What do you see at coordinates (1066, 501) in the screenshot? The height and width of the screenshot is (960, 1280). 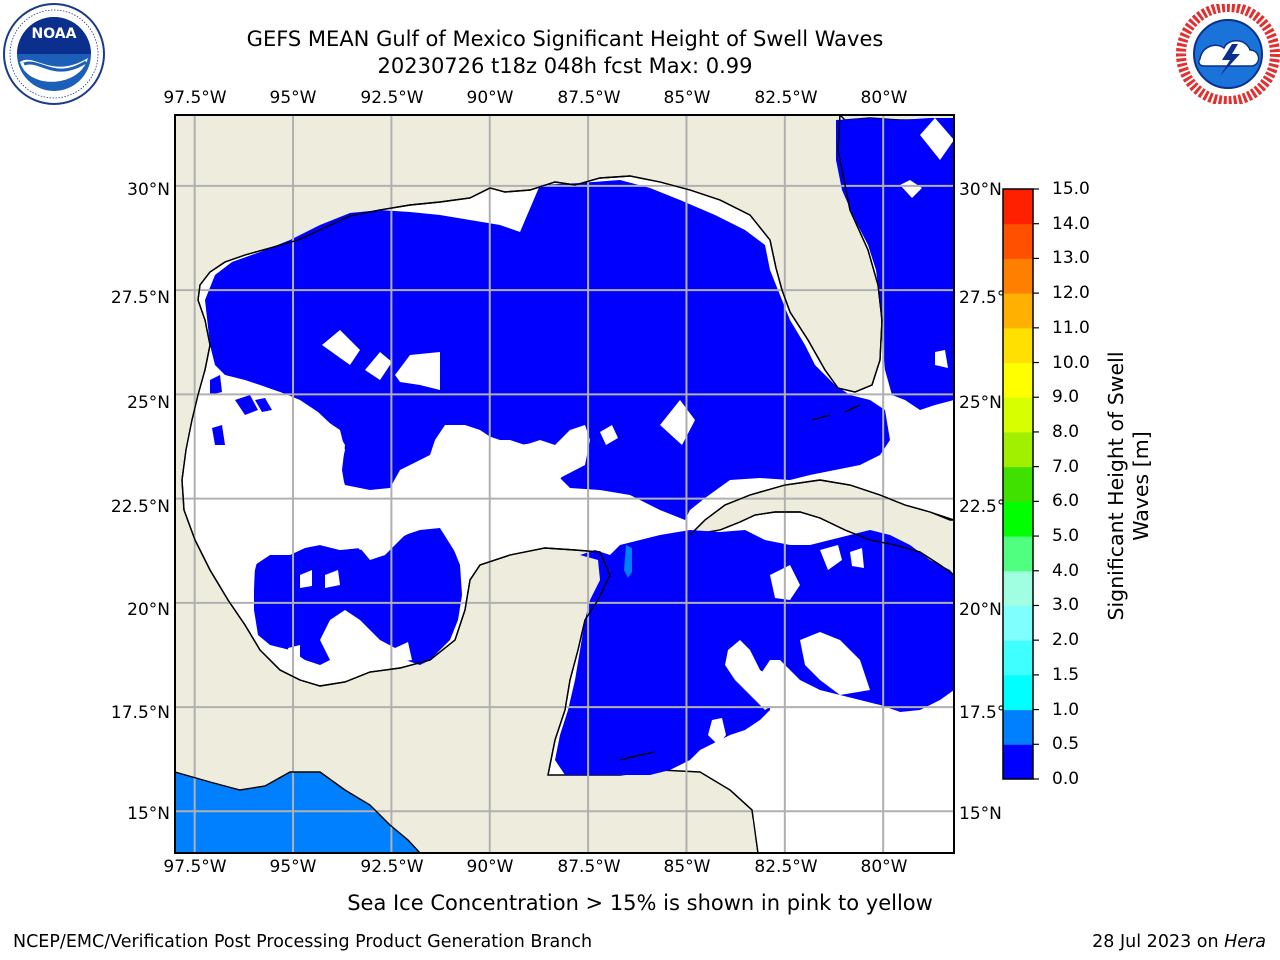 I see `colorbar-tick-label: 6.0` at bounding box center [1066, 501].